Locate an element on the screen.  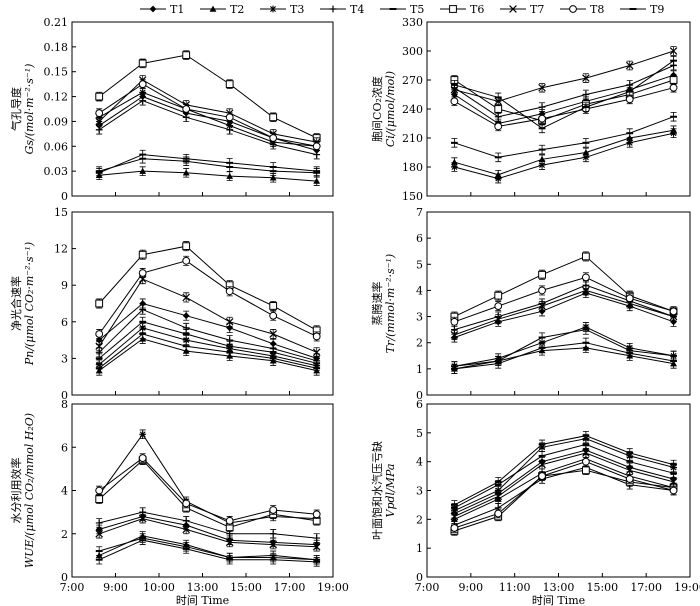
legend-marker-x is located at coordinates (513, 9).